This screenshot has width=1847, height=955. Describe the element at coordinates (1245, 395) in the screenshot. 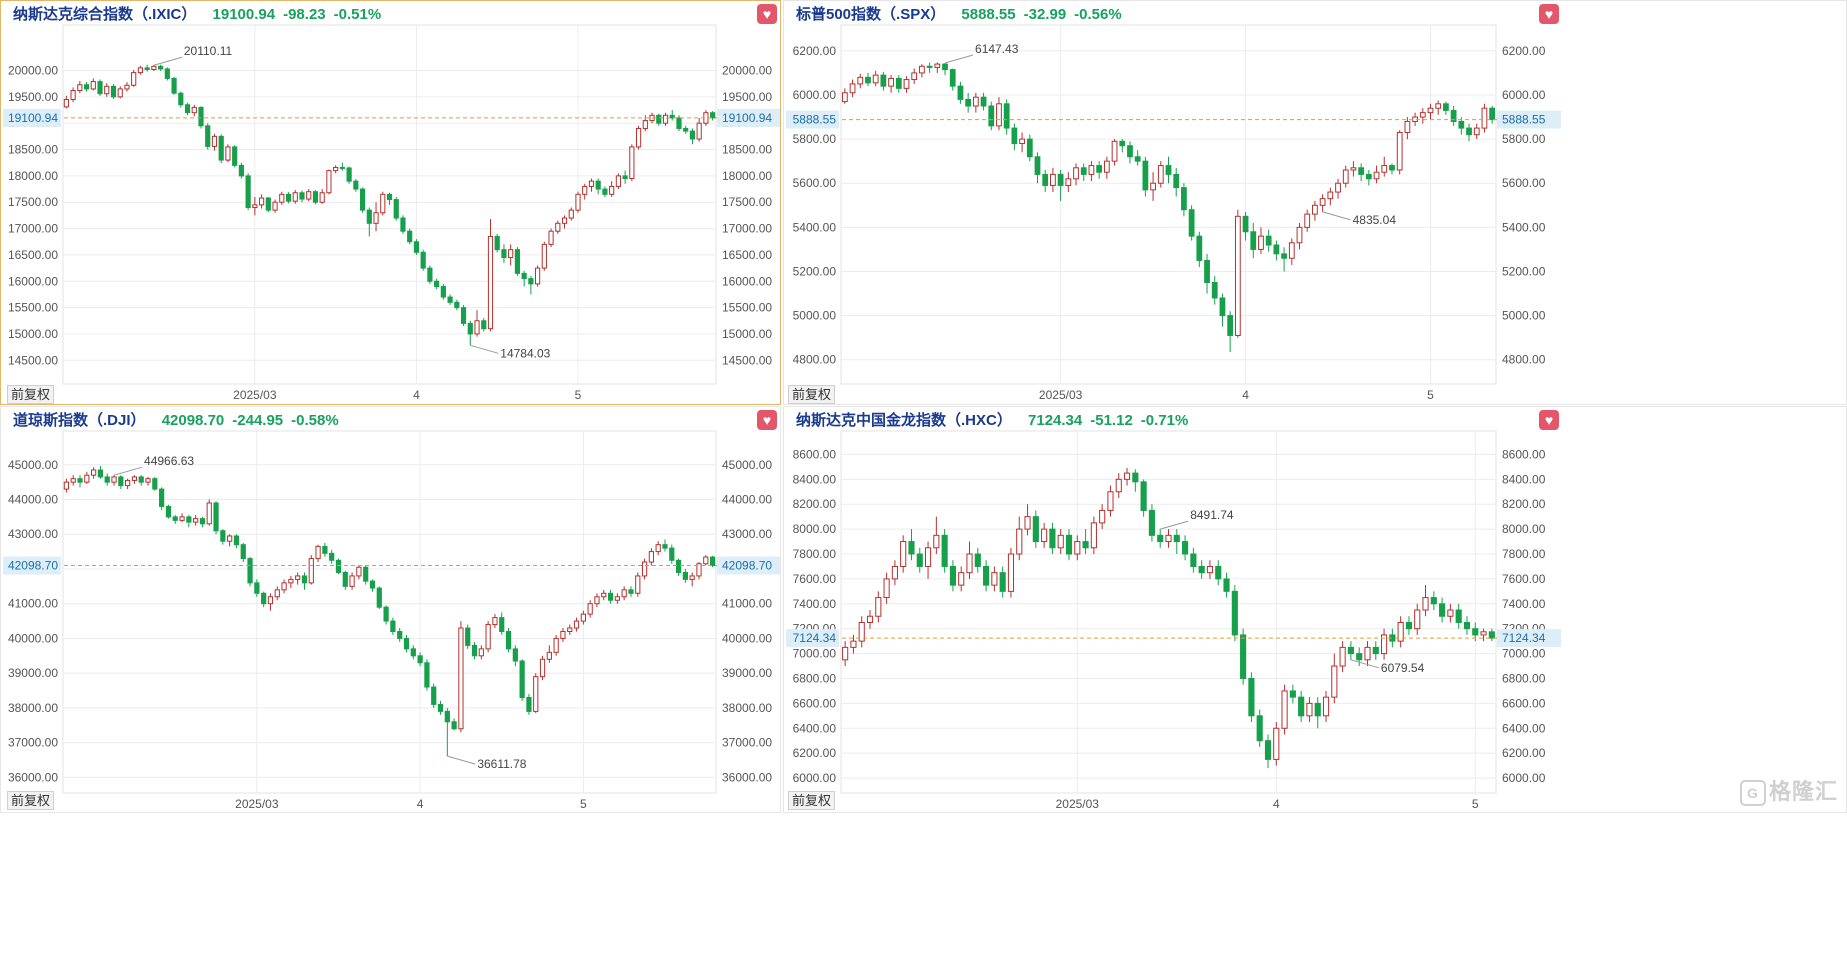

I see `x-tick-label: 4` at that location.